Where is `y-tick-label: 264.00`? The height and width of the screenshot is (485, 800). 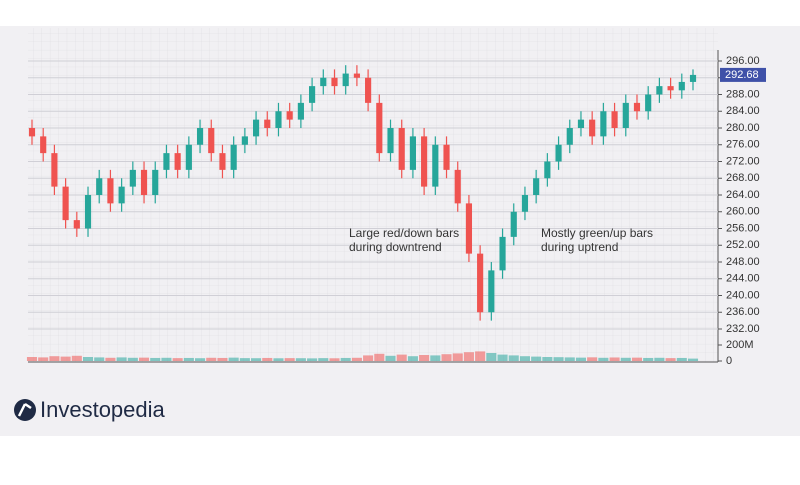
y-tick-label: 264.00 is located at coordinates (743, 195).